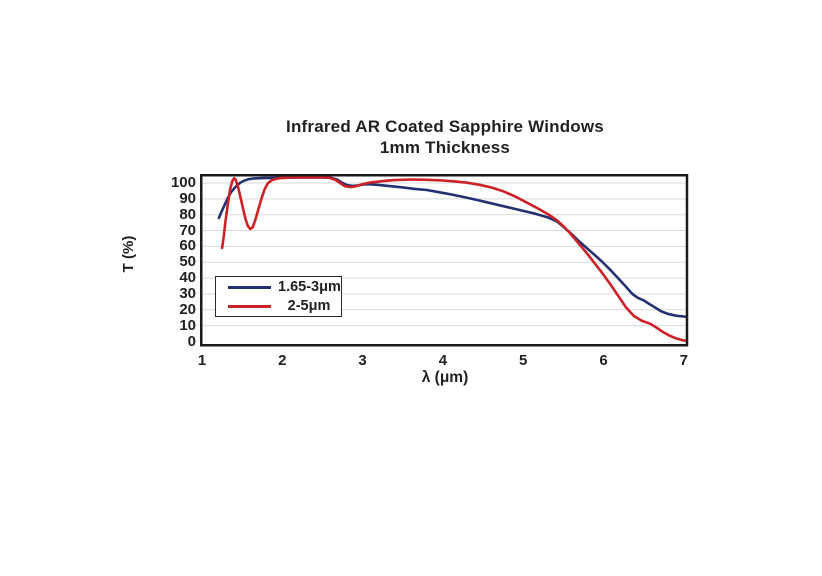 This screenshot has width=822, height=576. I want to click on y-tick-label-10: 10, so click(187, 325).